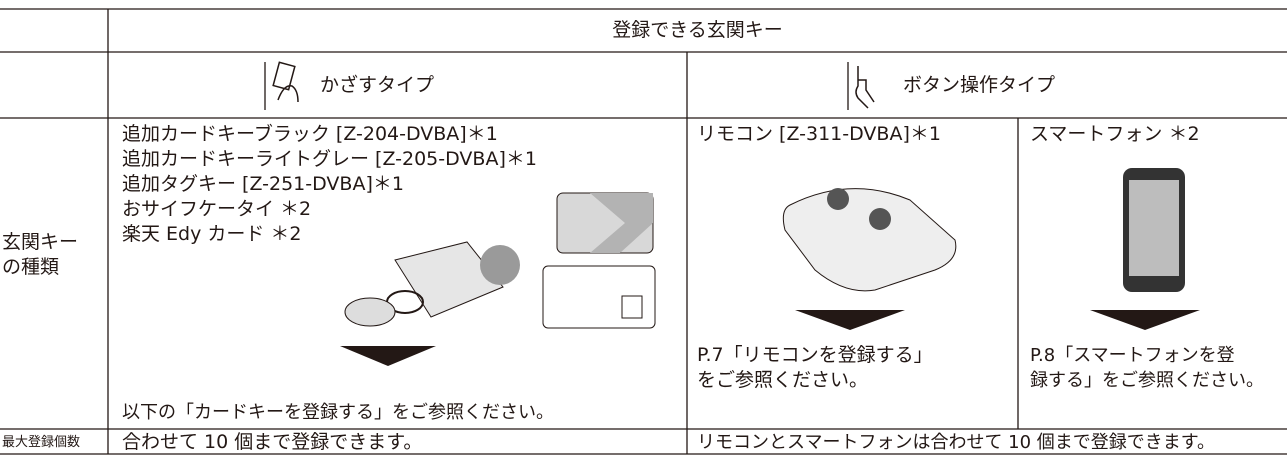  What do you see at coordinates (1132, 355) in the screenshot?
I see `phone-note: P.8「スマートフォンを登` at bounding box center [1132, 355].